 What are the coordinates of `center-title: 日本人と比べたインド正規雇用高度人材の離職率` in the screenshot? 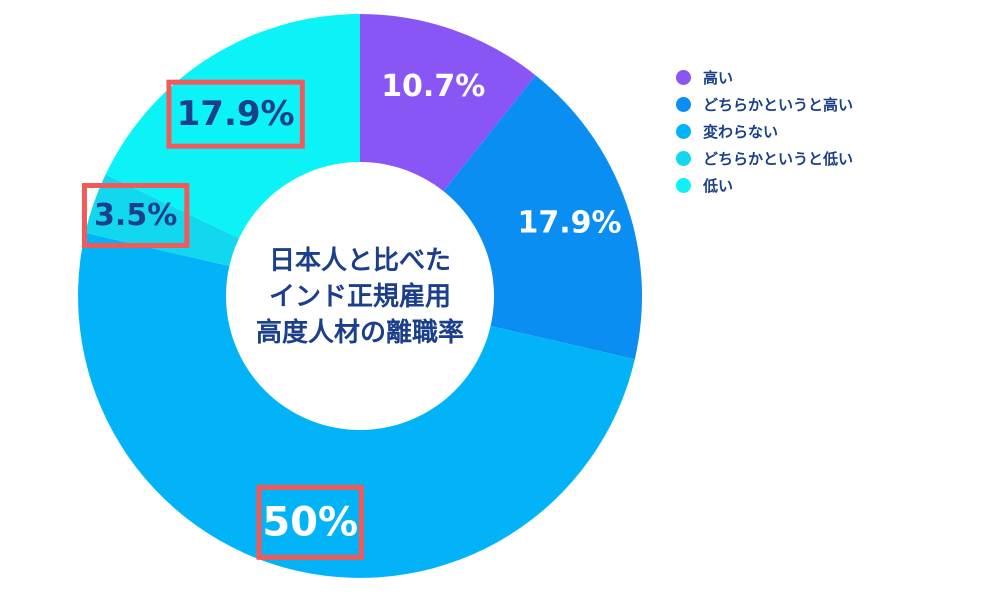 It's located at (360, 297).